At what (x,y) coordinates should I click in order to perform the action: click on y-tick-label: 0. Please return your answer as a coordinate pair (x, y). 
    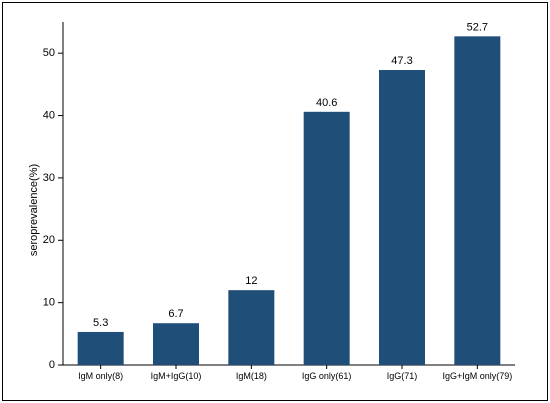
    Looking at the image, I should click on (52, 365).